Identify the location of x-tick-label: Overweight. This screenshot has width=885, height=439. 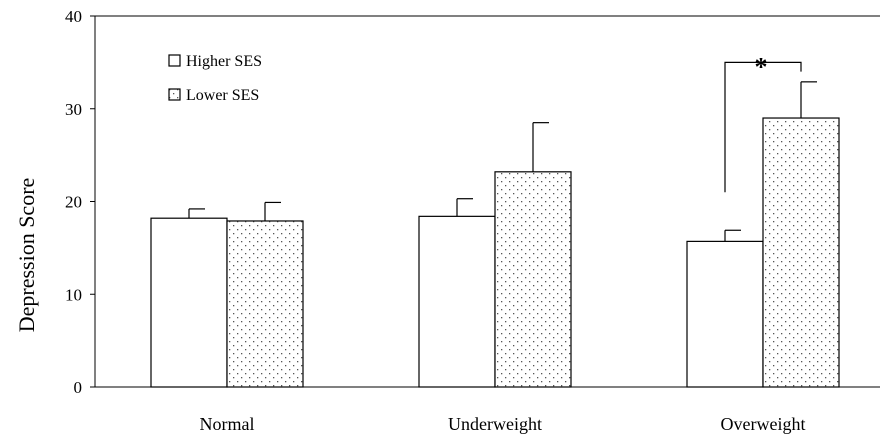
(763, 424).